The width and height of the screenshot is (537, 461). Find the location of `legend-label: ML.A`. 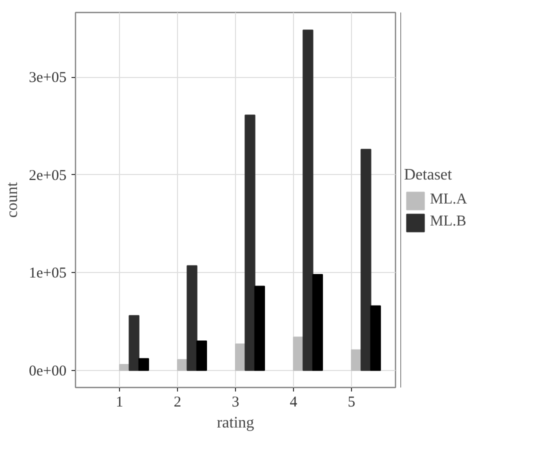

legend-label: ML.A is located at coordinates (449, 200).